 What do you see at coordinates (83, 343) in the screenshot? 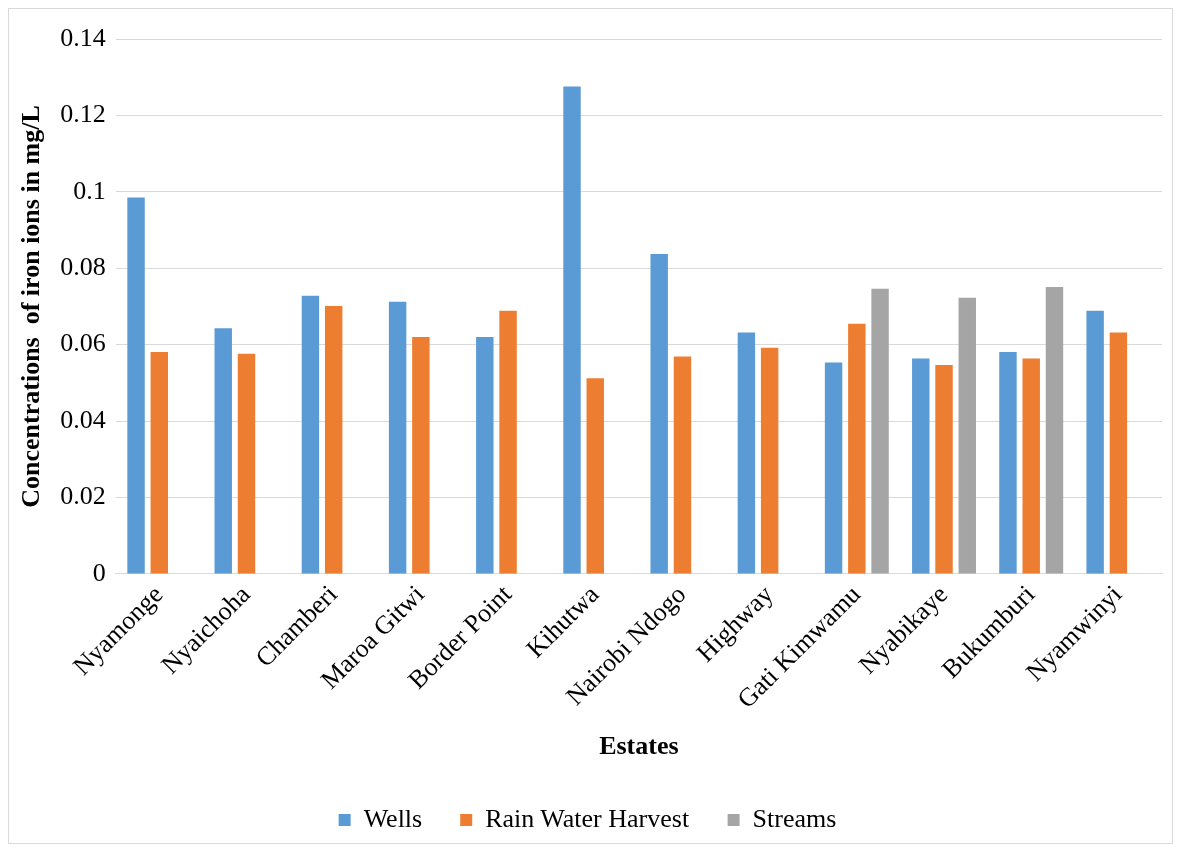
I see `y-tick-label: 0.06` at bounding box center [83, 343].